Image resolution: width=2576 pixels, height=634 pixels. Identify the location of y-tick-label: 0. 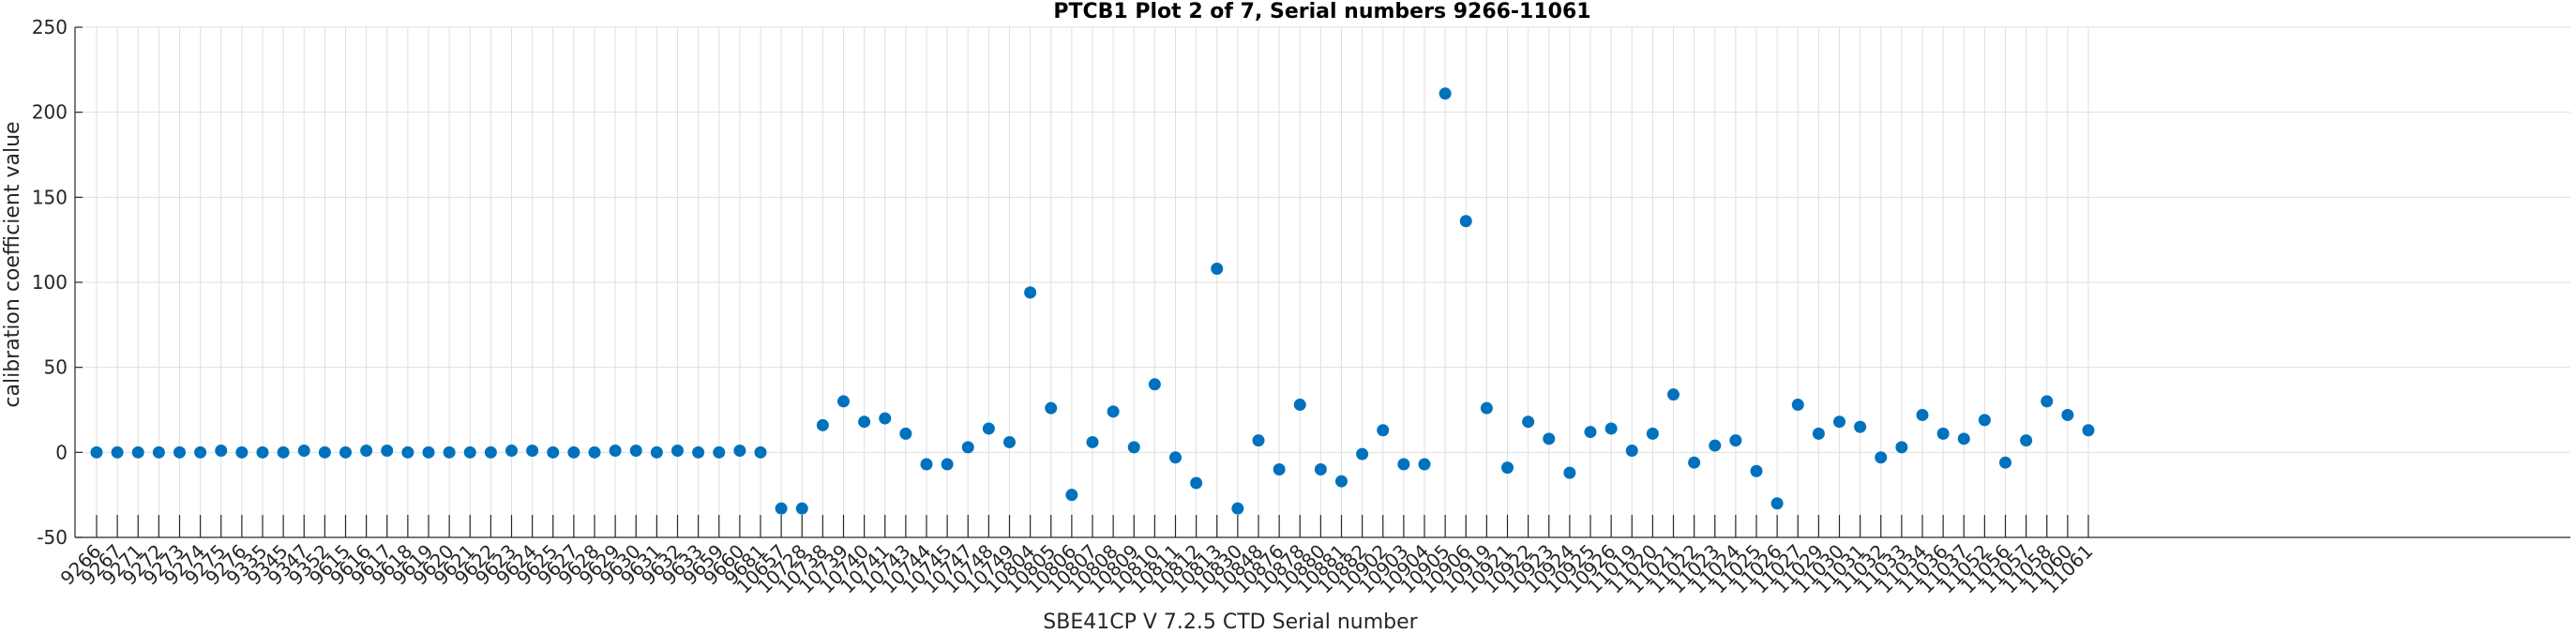
(61, 452).